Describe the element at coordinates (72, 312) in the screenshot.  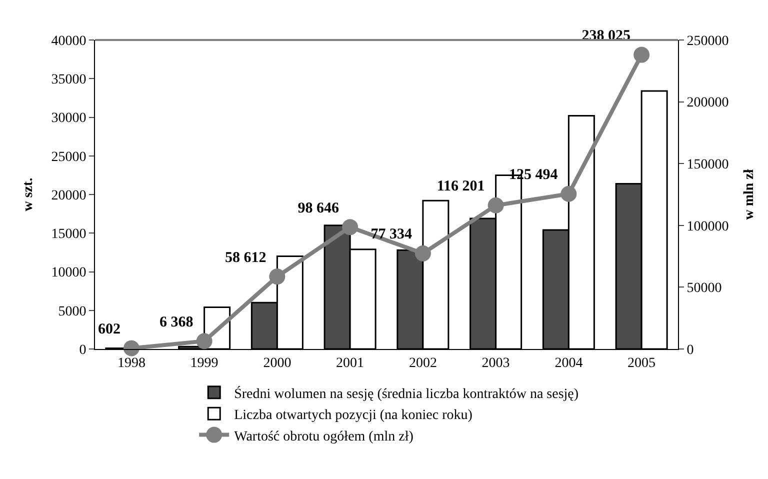
I see `y-tick-label: 5000` at that location.